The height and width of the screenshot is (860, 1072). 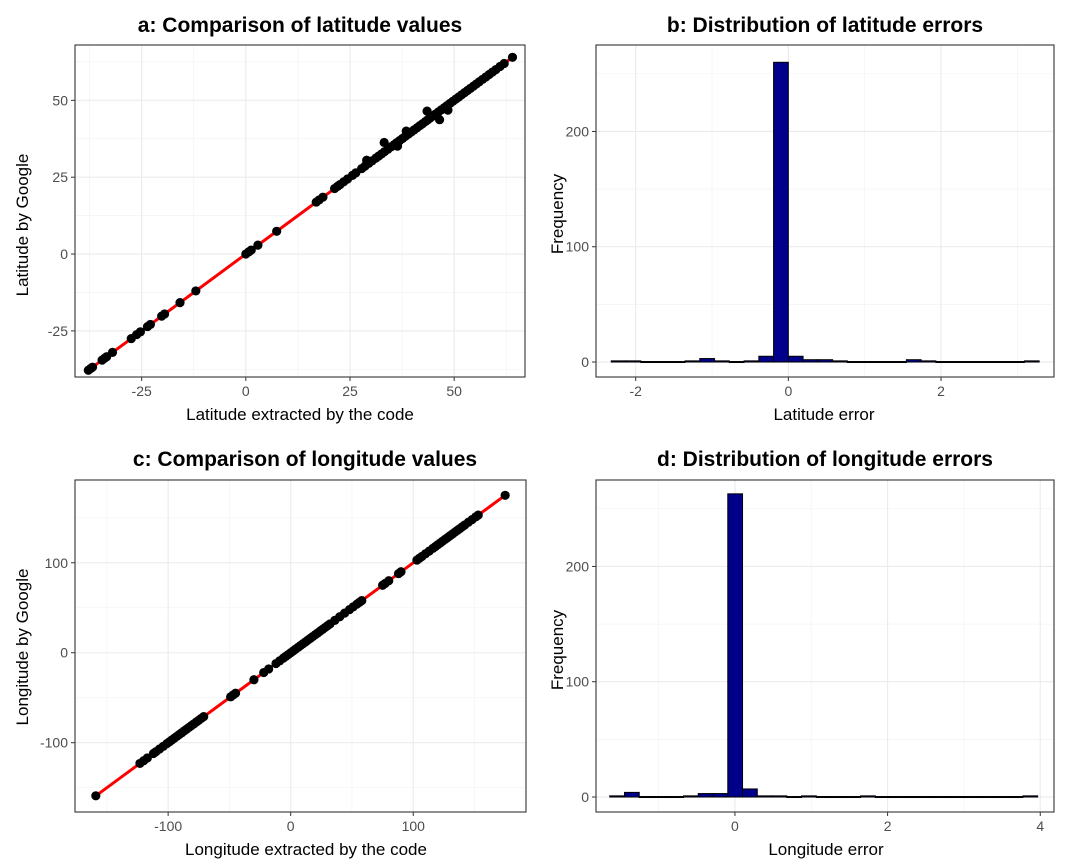 What do you see at coordinates (291, 826) in the screenshot?
I see `panel-c-x-tick-label: 0` at bounding box center [291, 826].